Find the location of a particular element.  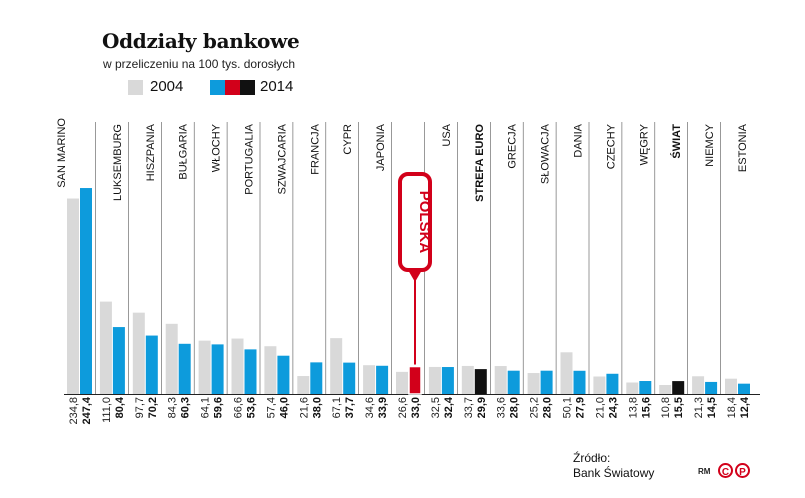

category-label-san-marino: SAN MARINO is located at coordinates (62, 153).